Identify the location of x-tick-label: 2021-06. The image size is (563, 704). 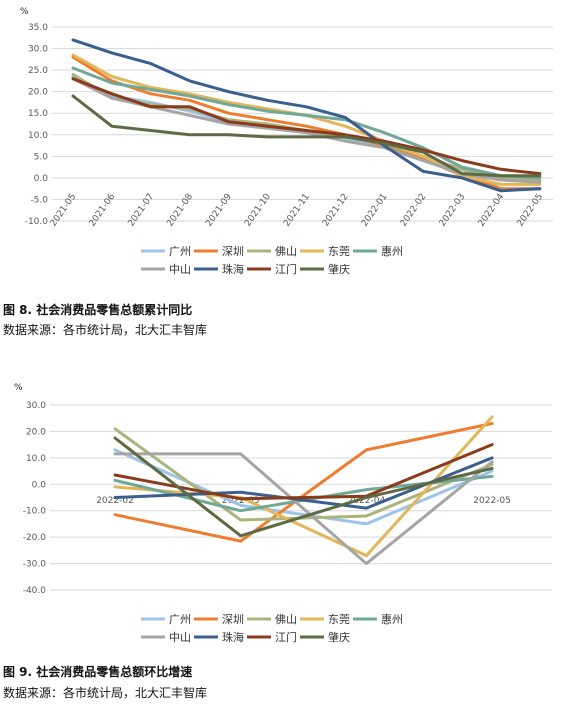
(103, 210).